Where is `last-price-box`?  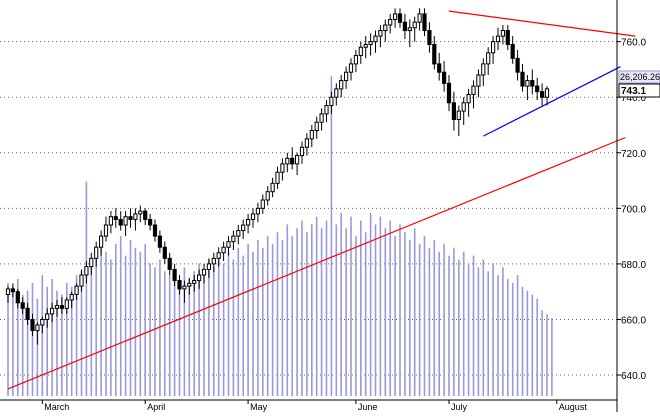 last-price-box is located at coordinates (639, 90).